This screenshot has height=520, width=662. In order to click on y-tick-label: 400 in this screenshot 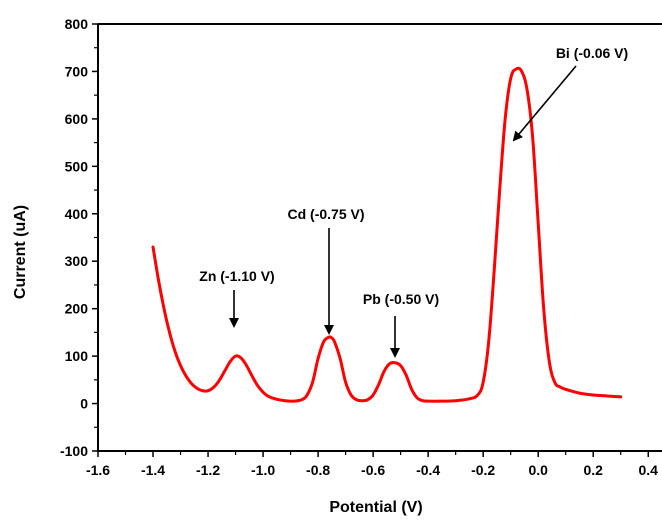, I will do `click(77, 214)`.